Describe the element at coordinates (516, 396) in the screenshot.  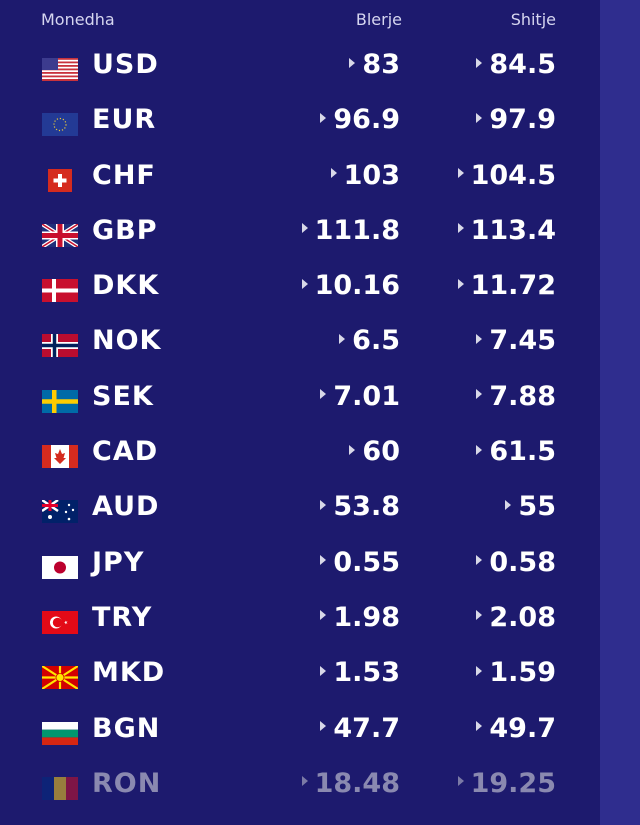
I see `sell-rate: 7.88` at that location.